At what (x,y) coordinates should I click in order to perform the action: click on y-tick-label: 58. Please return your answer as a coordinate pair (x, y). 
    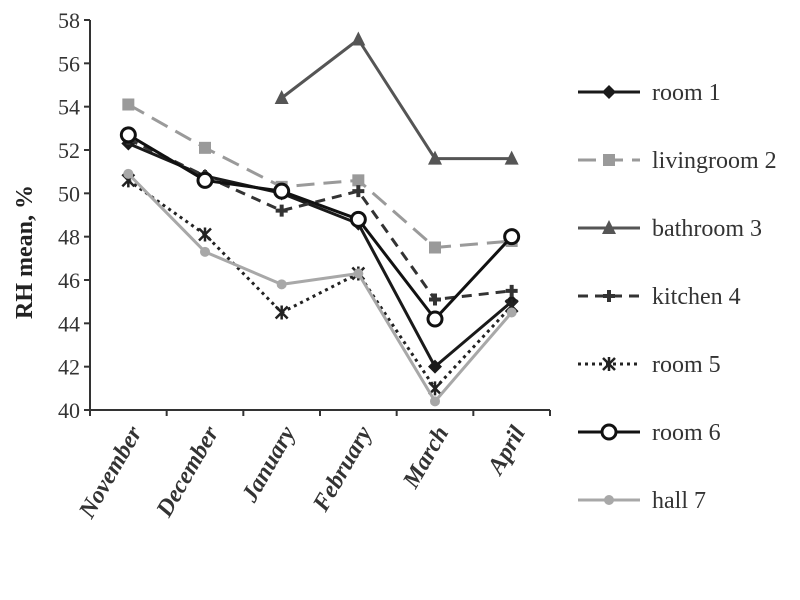
    Looking at the image, I should click on (69, 20).